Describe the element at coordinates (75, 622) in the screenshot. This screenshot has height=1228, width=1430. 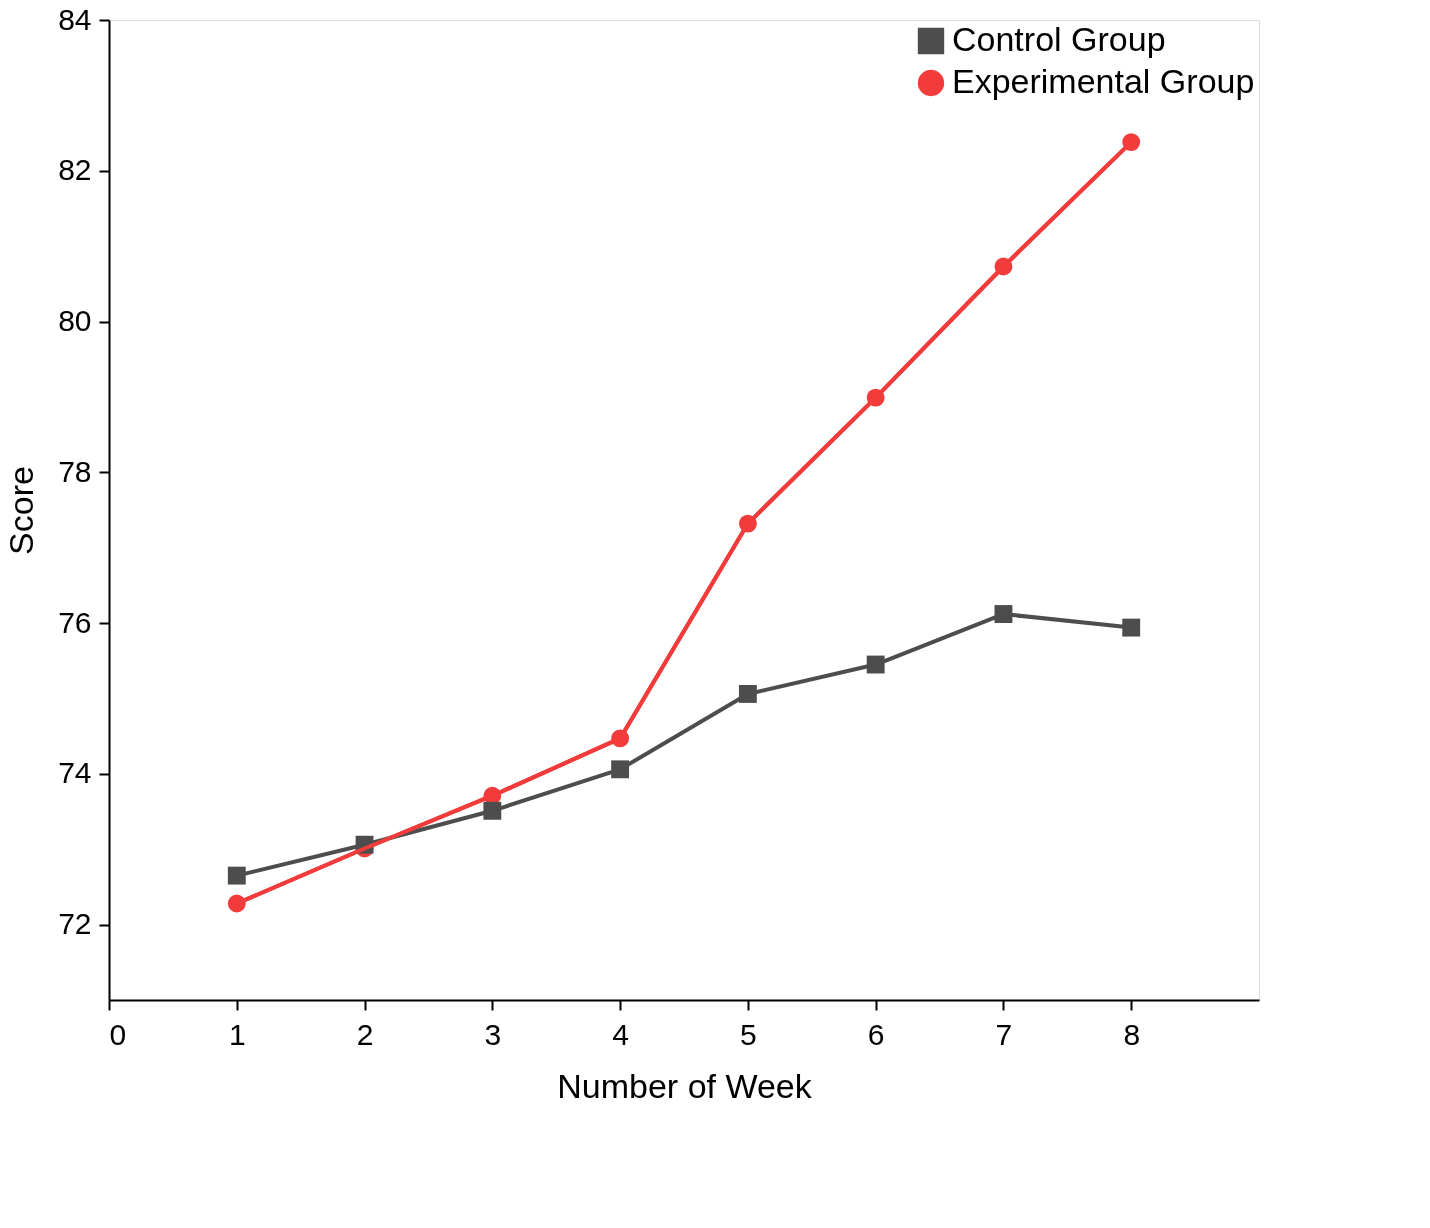
I see `y-tick-label: 76` at that location.